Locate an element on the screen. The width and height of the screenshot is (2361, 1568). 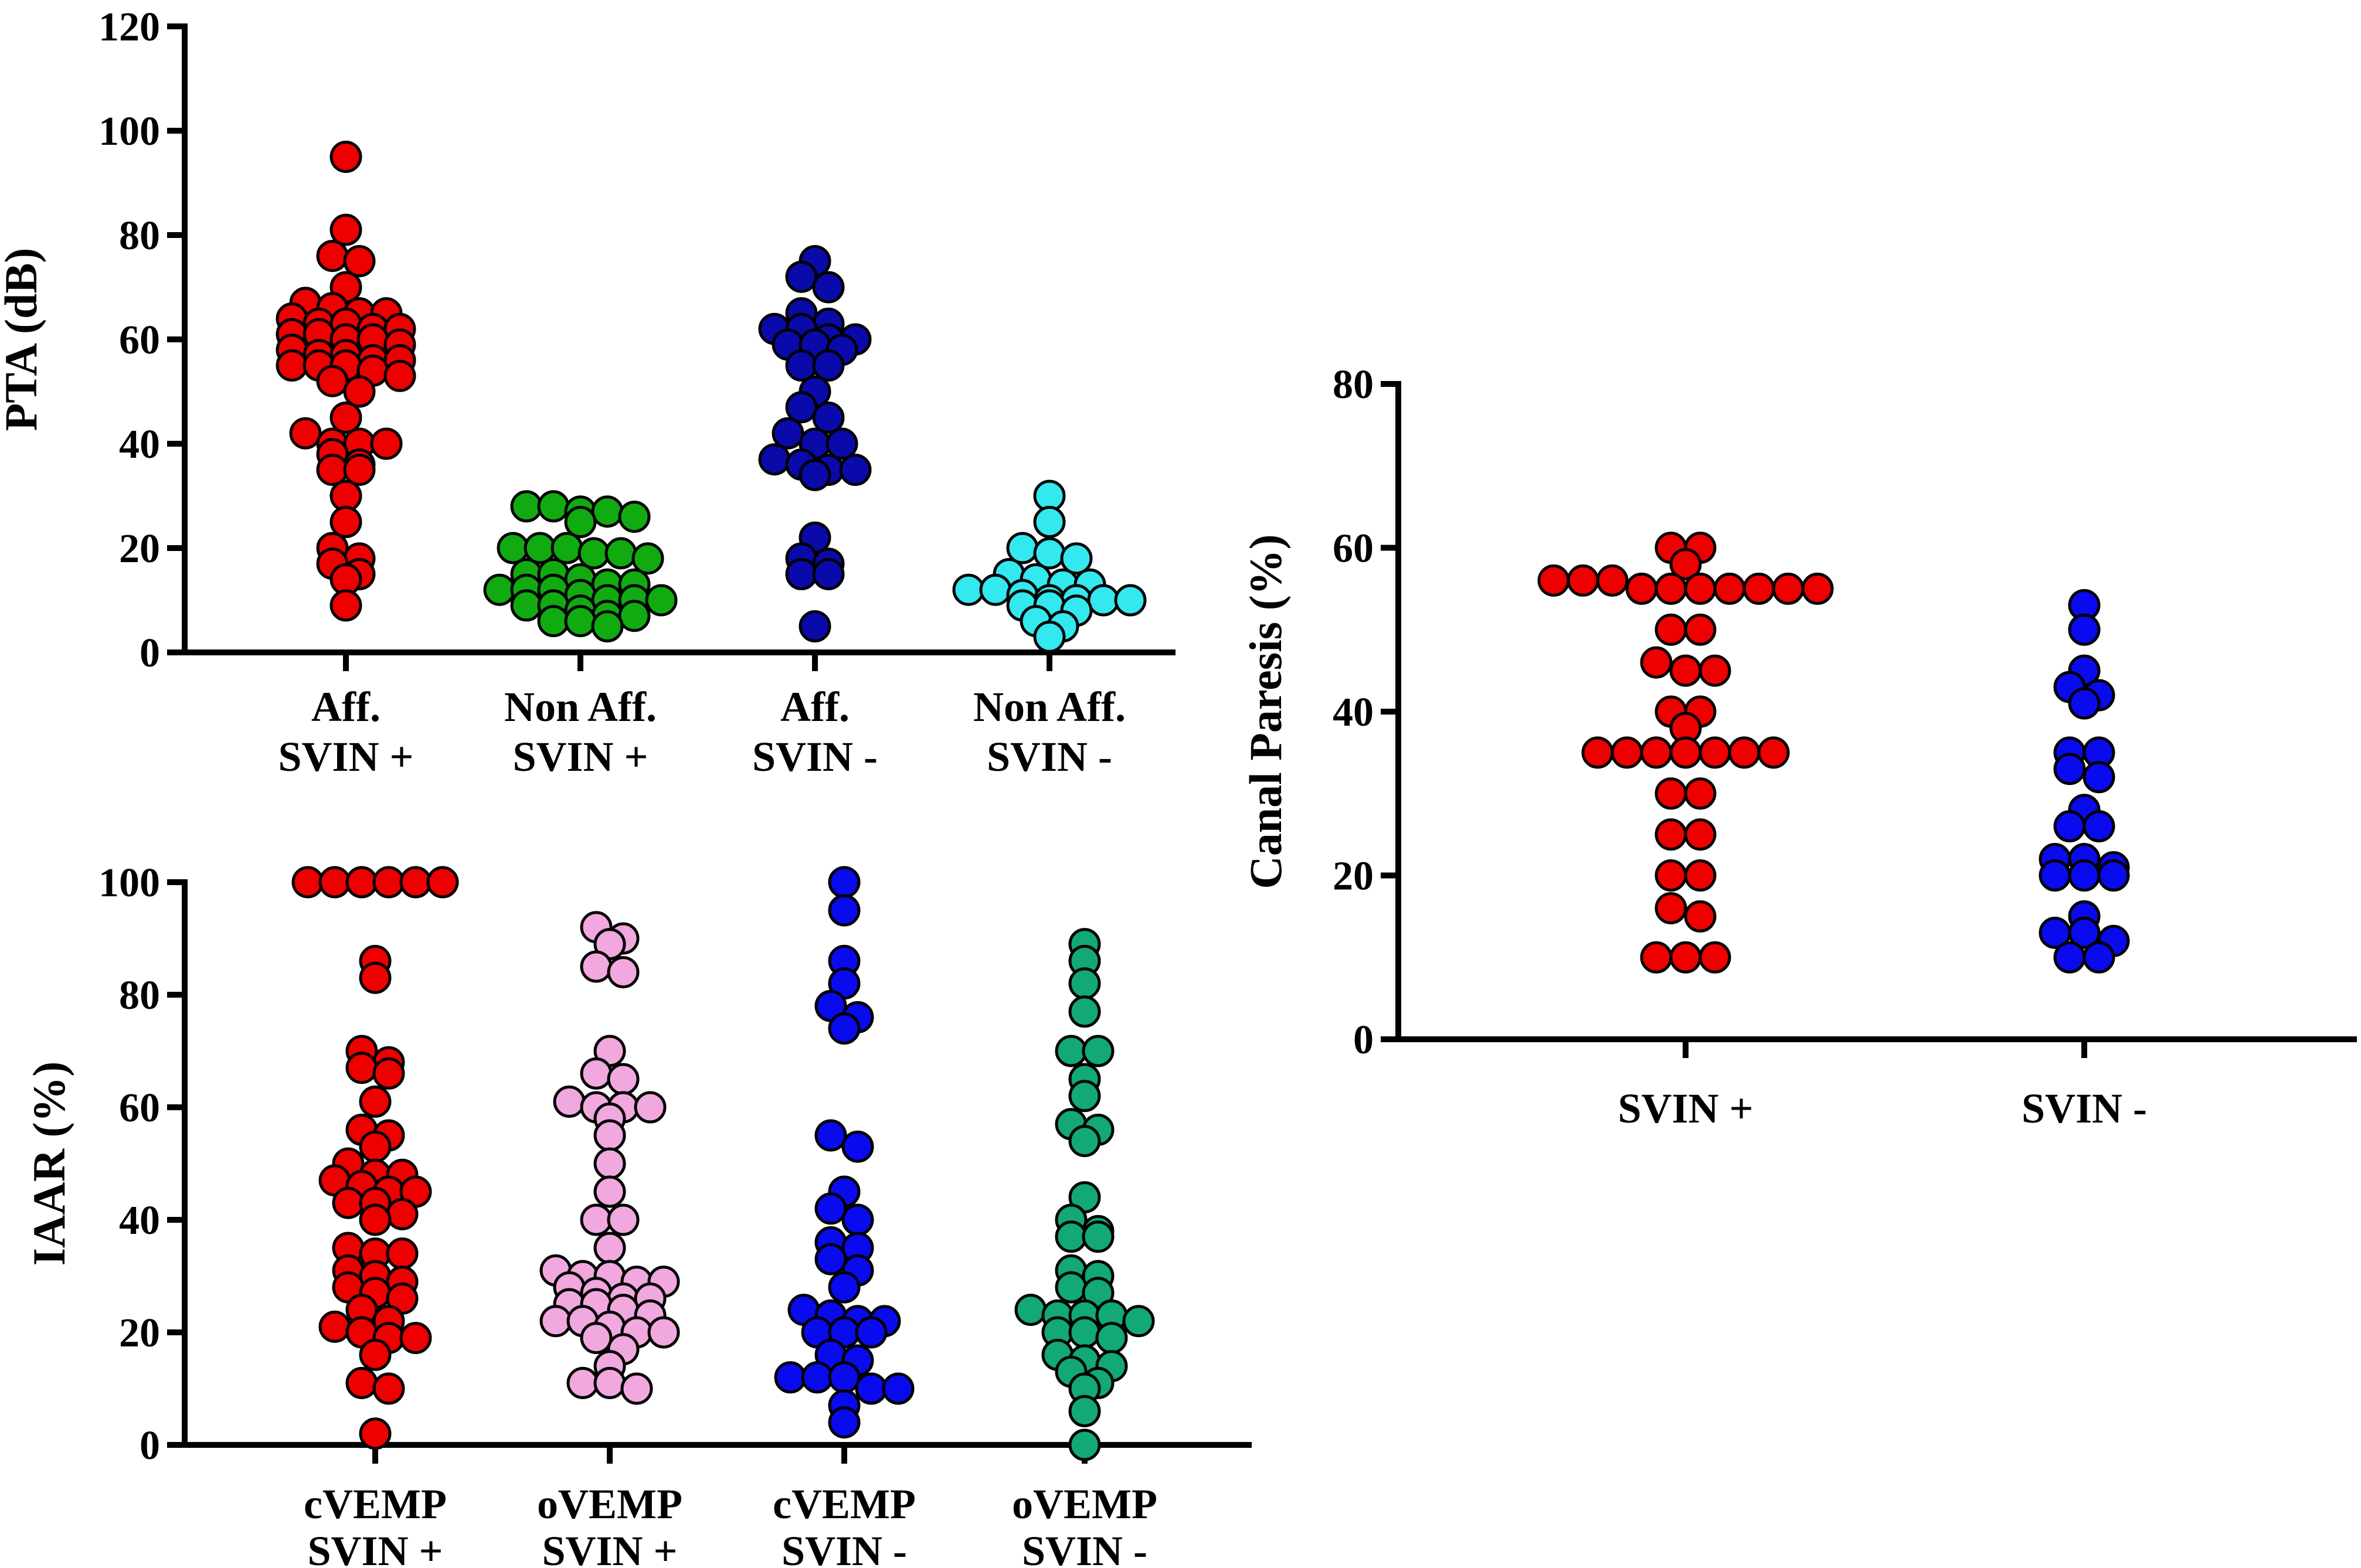
y-tick-label: 80 is located at coordinates (139, 236).